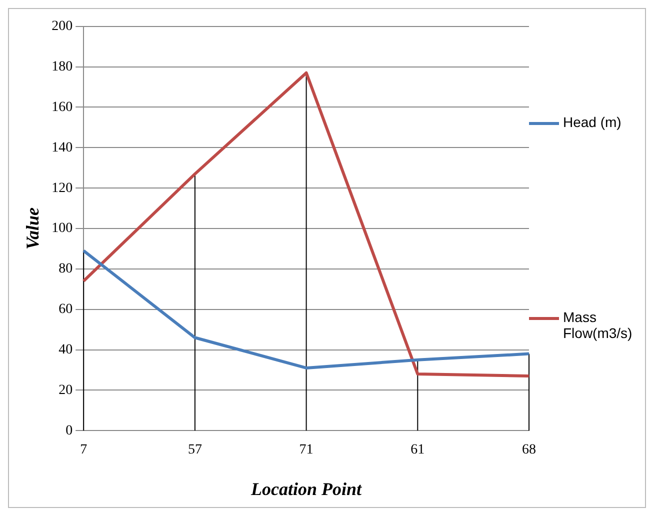  Describe the element at coordinates (65, 310) in the screenshot. I see `y-tick-label: 60` at that location.